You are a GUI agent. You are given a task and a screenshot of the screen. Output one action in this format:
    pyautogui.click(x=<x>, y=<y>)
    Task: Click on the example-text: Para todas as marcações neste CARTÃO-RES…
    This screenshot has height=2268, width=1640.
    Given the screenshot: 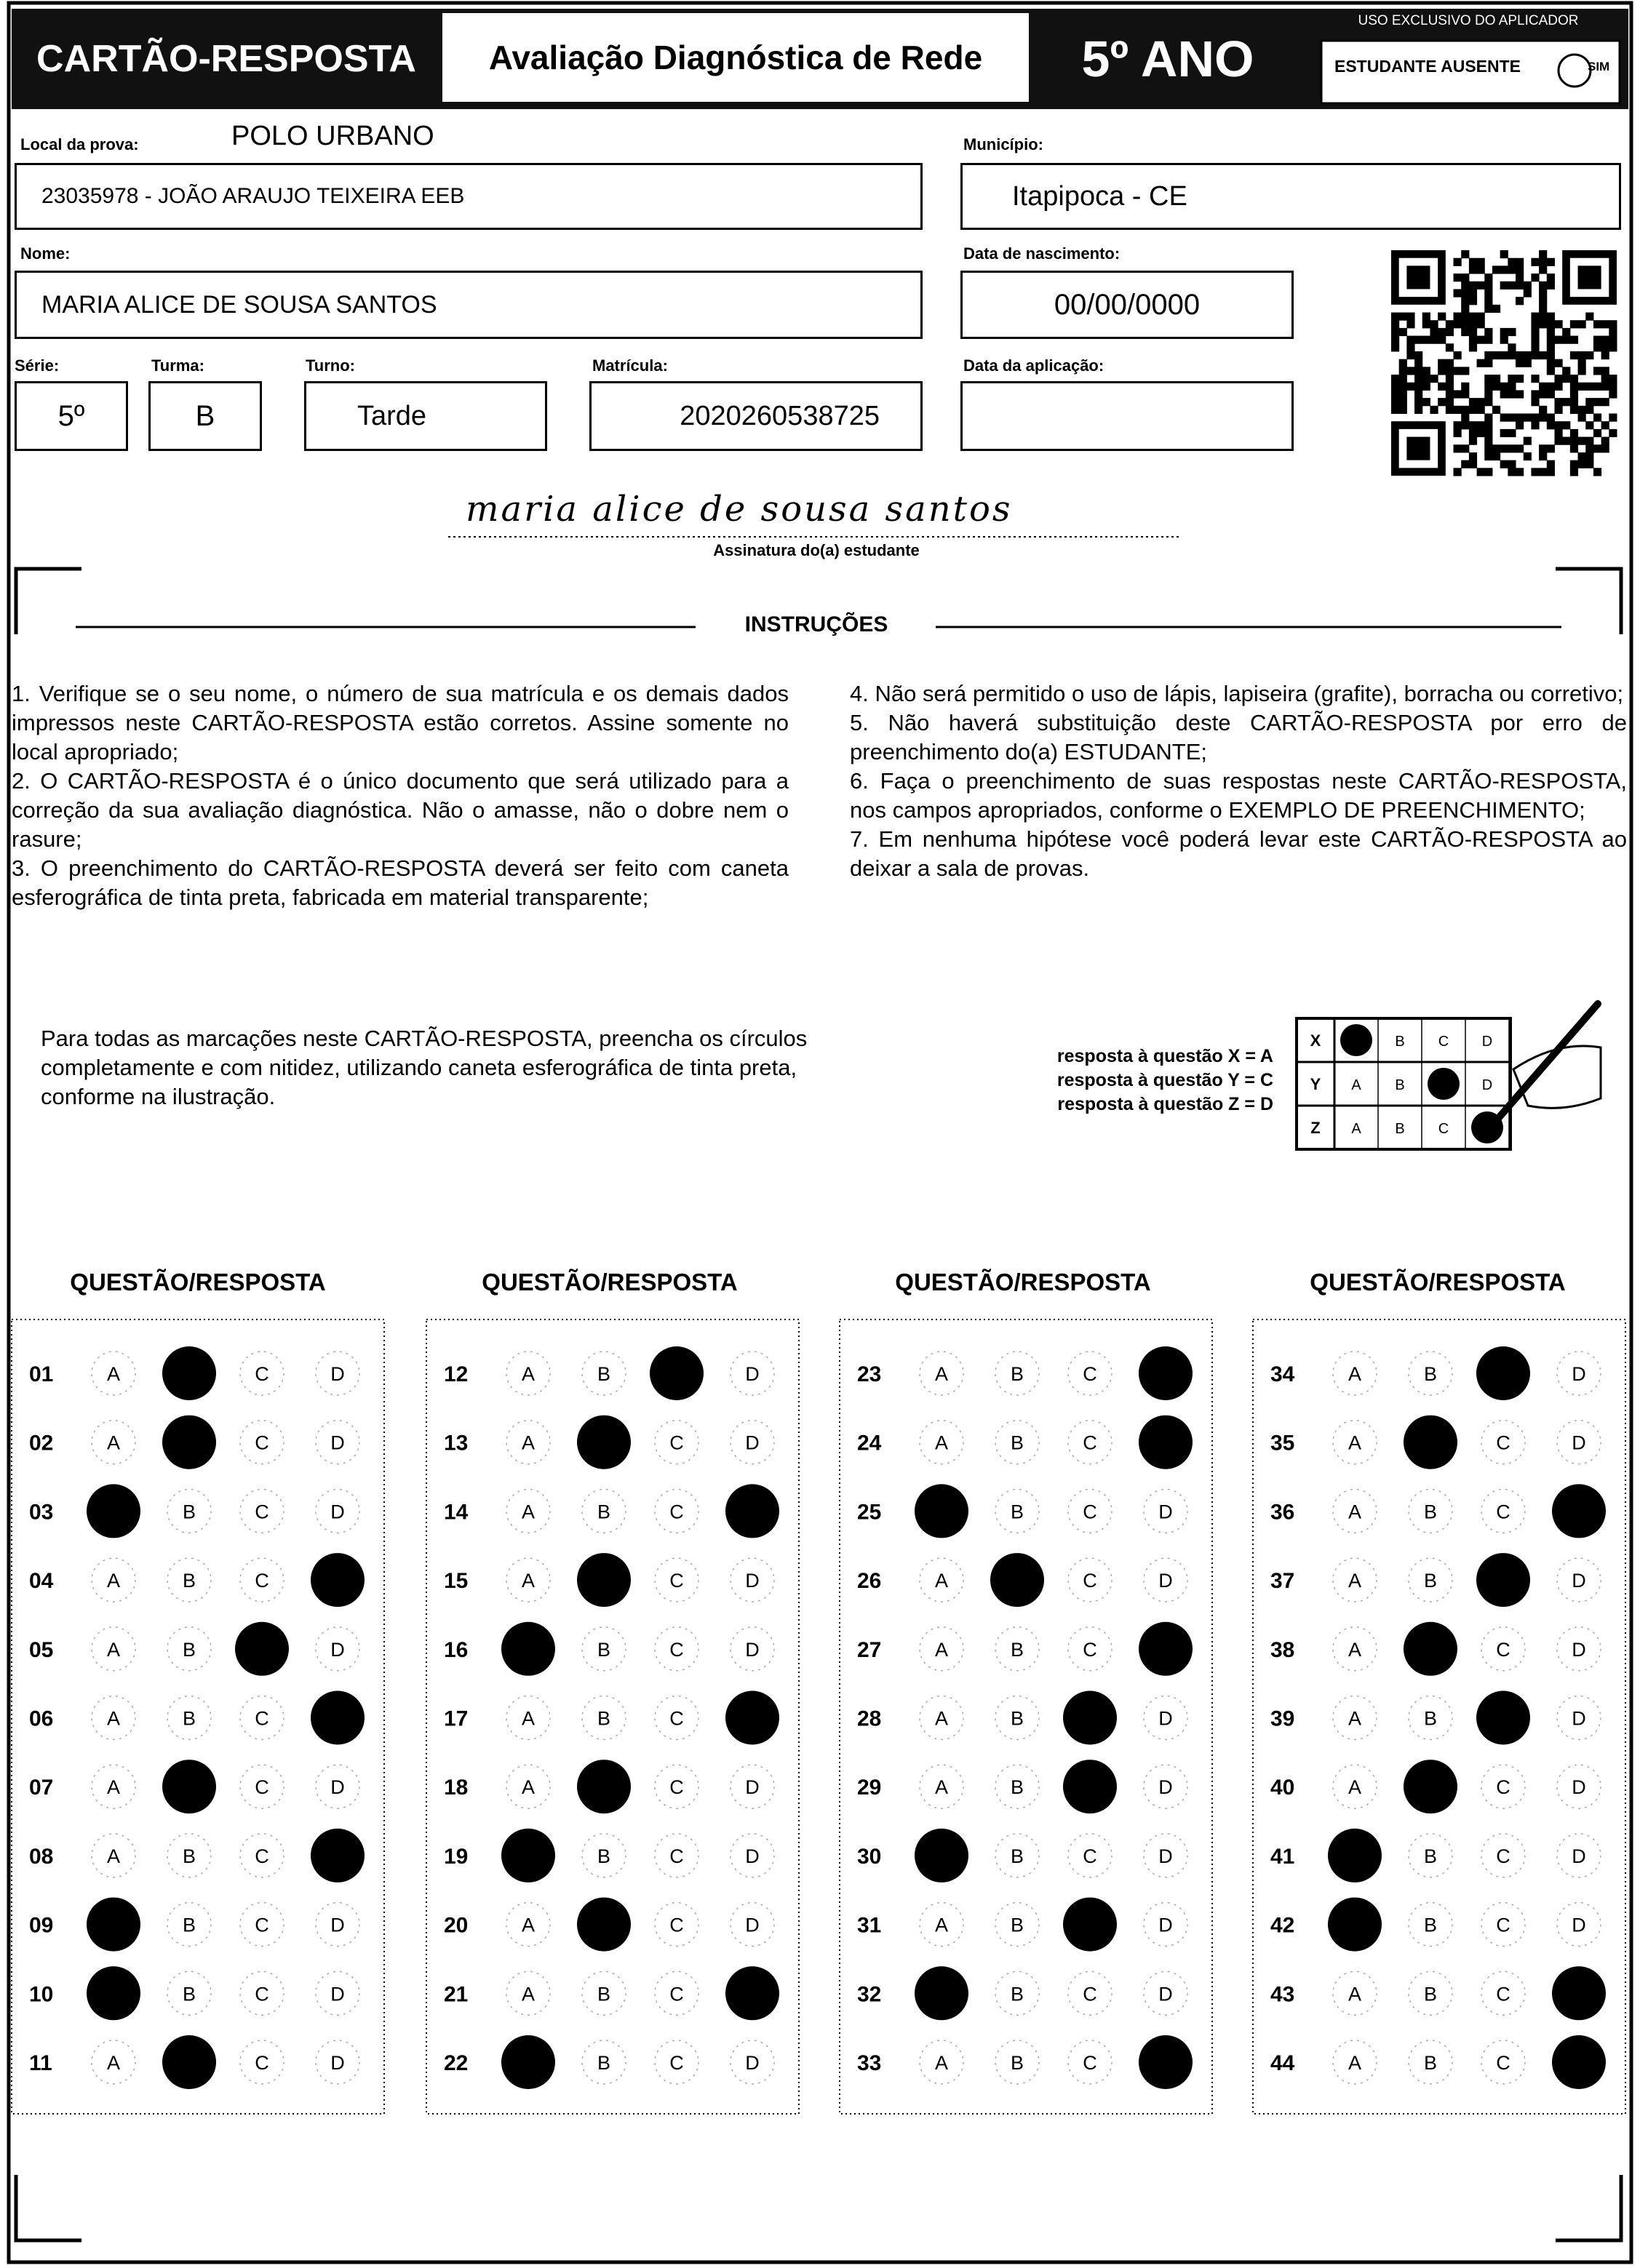 What is the action you would take?
    pyautogui.click(x=425, y=1067)
    